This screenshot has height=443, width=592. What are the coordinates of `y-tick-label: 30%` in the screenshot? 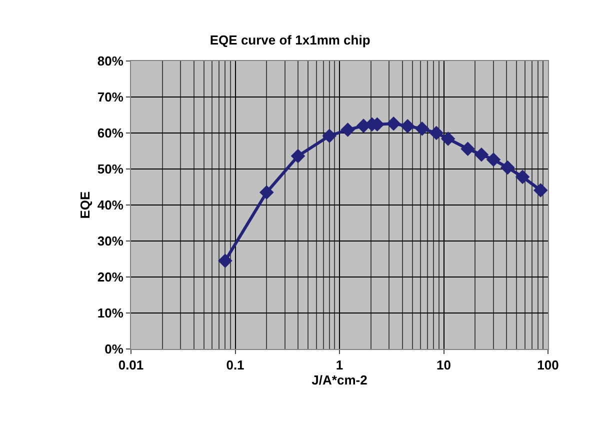 It's located at (110, 241).